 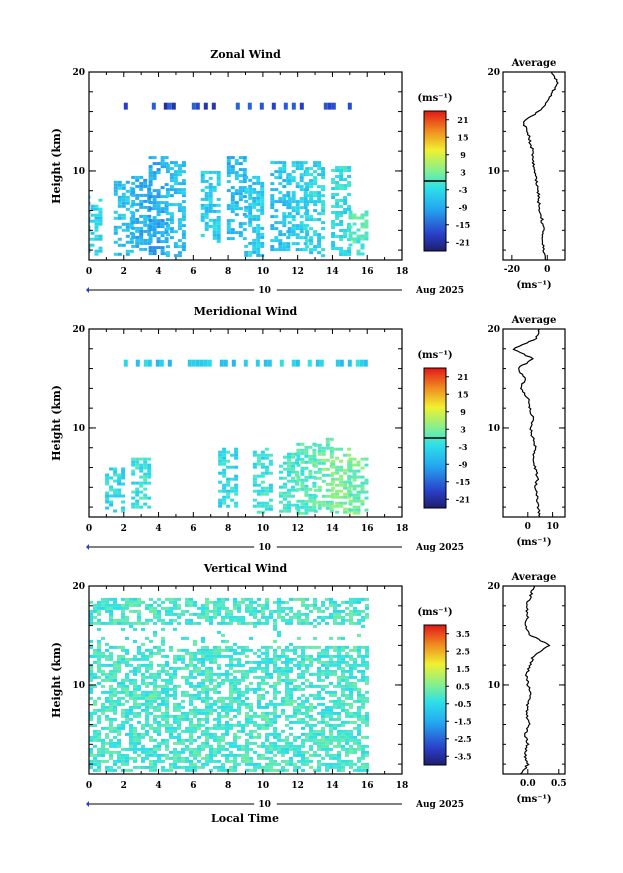 What do you see at coordinates (332, 529) in the screenshot?
I see `x-tick-label: 14` at bounding box center [332, 529].